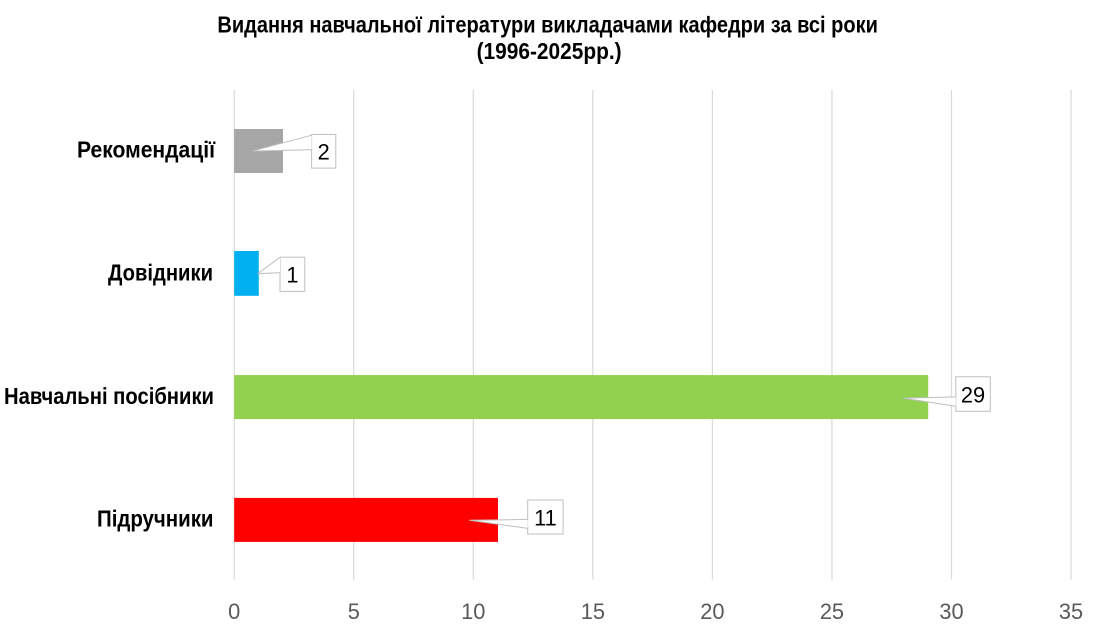  What do you see at coordinates (146, 150) in the screenshot?
I see `svg-text: Рекомендації` at bounding box center [146, 150].